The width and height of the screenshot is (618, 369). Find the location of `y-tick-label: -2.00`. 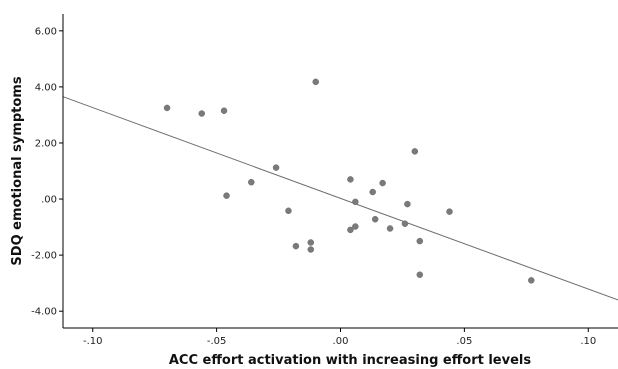

y-tick-label: -2.00 is located at coordinates (44, 256).